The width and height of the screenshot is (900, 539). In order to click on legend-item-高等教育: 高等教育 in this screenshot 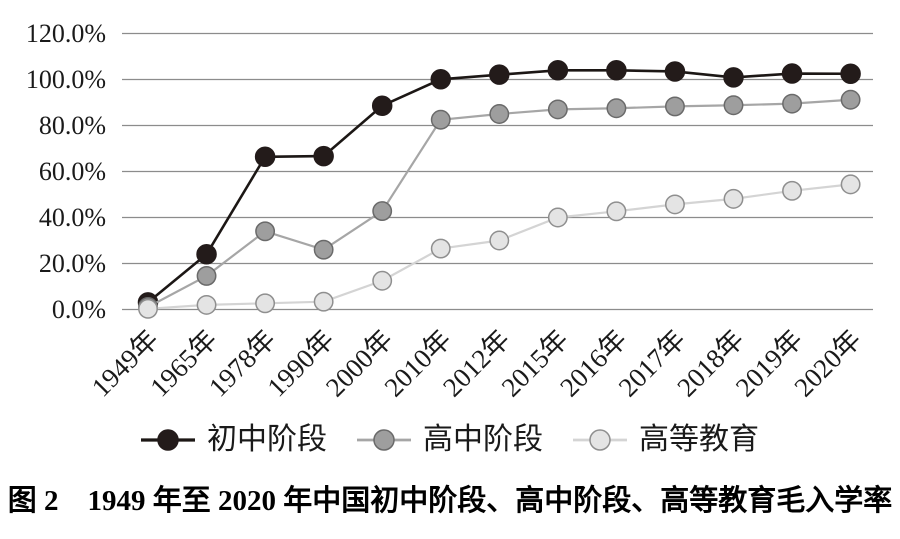, I will do `click(666, 440)`.